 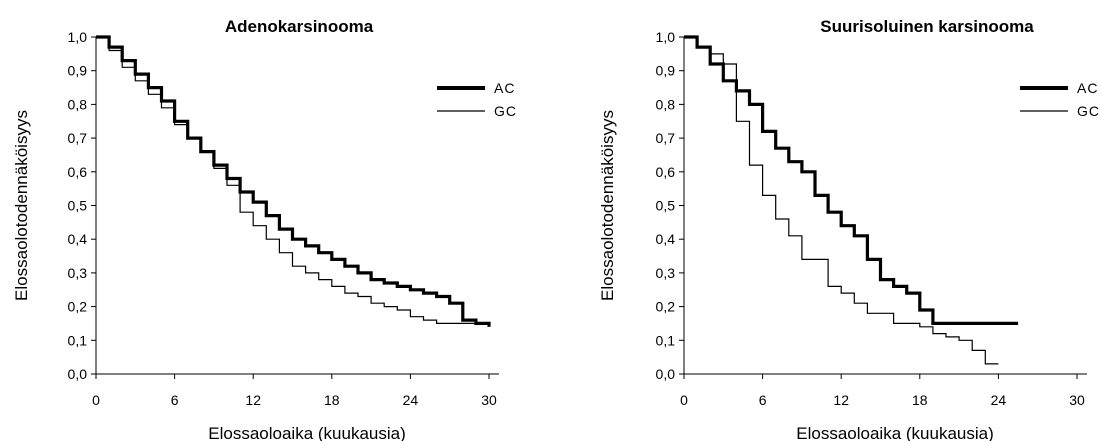 I want to click on chart-title: Suurisoluinen karsinooma, so click(x=927, y=26).